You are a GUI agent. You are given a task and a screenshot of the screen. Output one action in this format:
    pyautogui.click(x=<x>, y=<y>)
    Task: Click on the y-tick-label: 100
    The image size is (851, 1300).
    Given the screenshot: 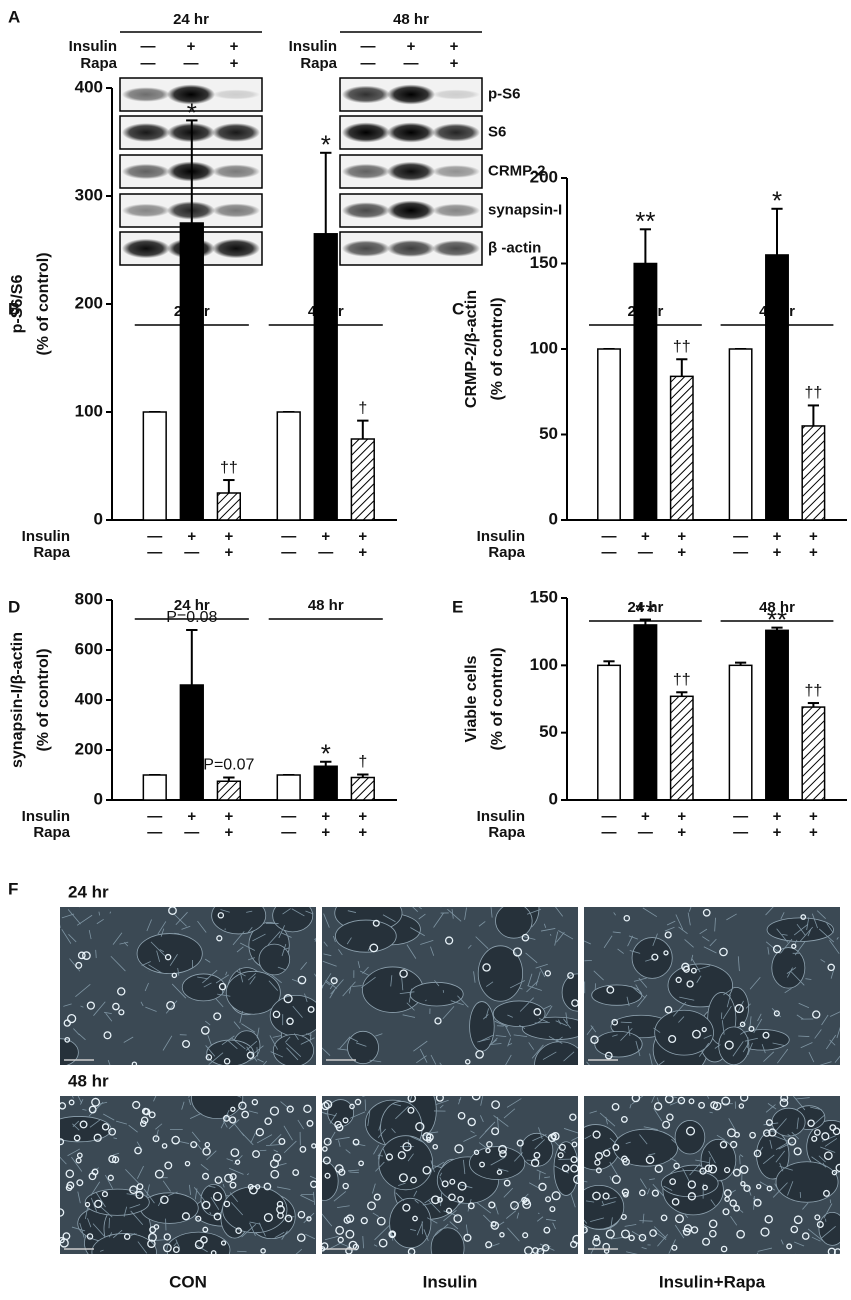 What is the action you would take?
    pyautogui.click(x=544, y=664)
    